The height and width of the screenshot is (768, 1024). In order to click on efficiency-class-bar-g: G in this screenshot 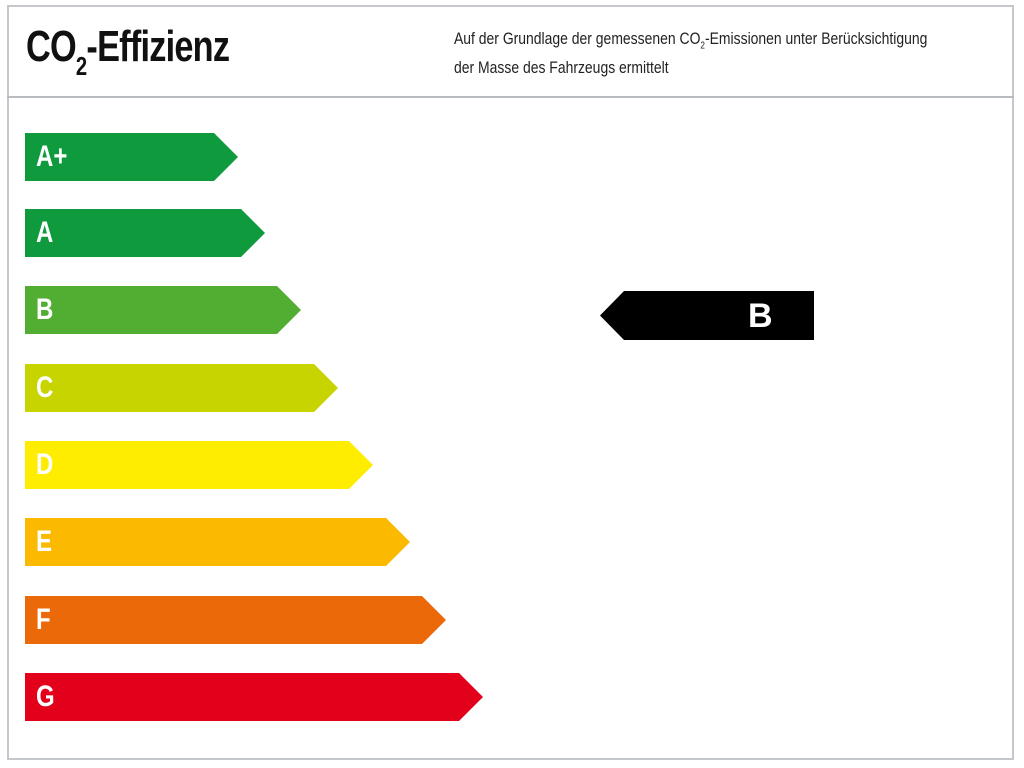, I will do `click(254, 697)`.